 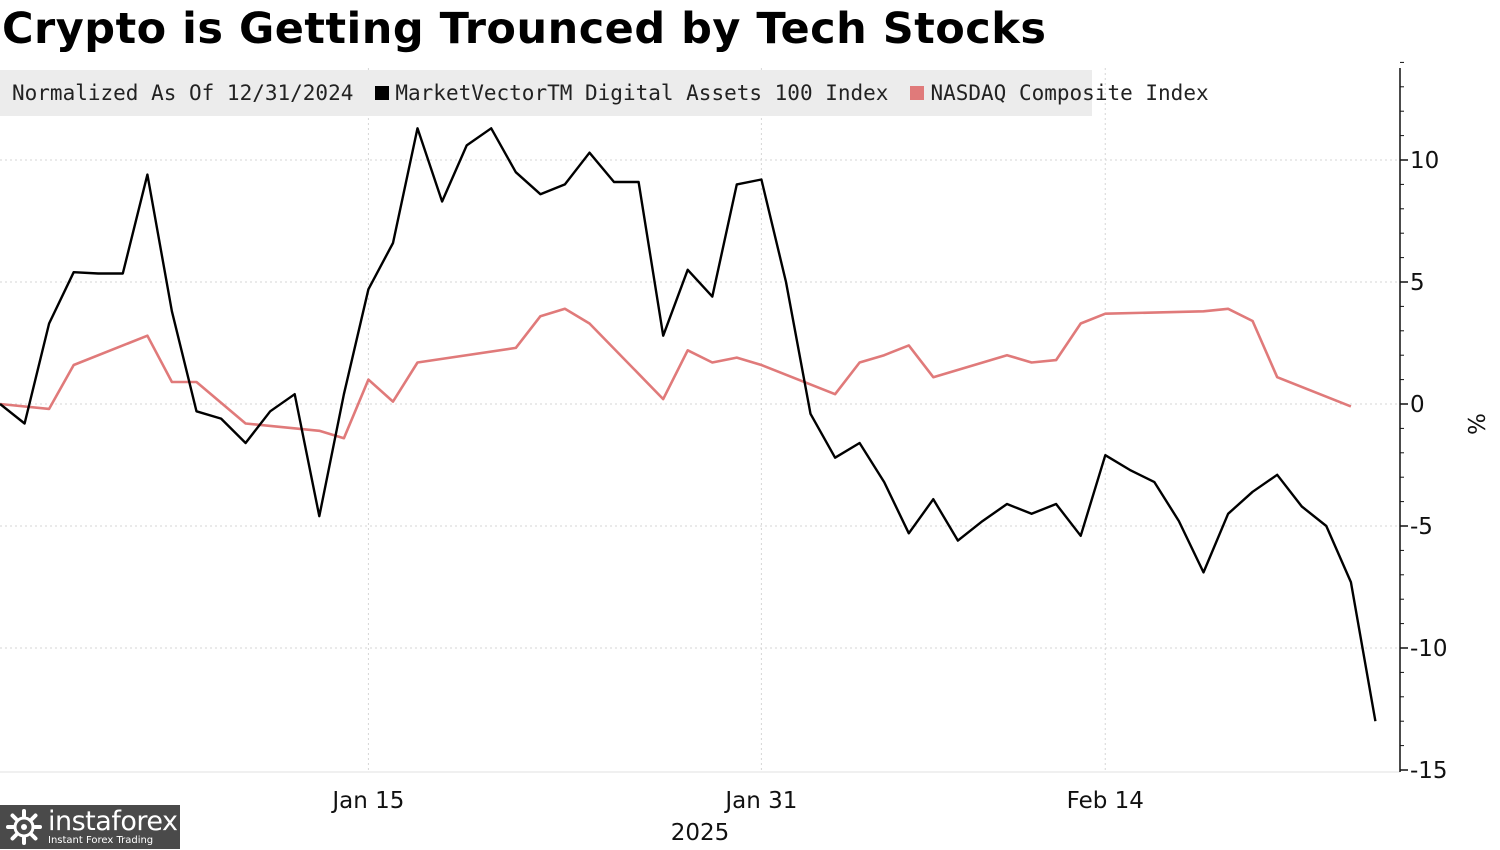 What do you see at coordinates (1424, 161) in the screenshot?
I see `y-tick-label: 10` at bounding box center [1424, 161].